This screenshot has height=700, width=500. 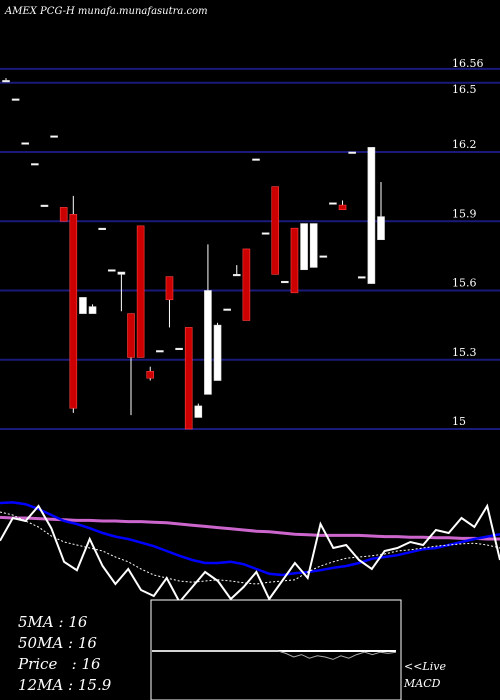 What do you see at coordinates (274, 655) in the screenshot?
I see `macd-series-line` at bounding box center [274, 655].